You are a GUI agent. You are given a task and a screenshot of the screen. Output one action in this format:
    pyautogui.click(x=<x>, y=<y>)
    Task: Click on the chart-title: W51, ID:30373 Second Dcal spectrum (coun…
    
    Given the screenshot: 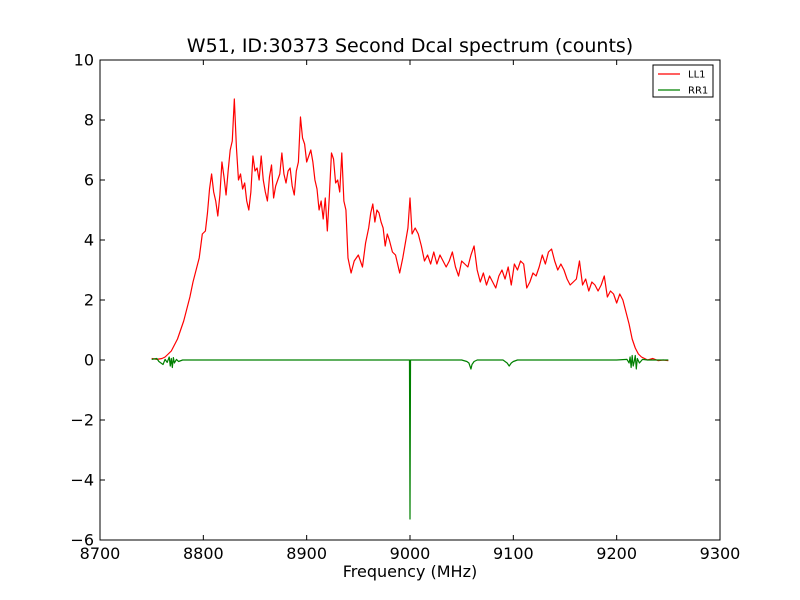 What is the action you would take?
    pyautogui.click(x=410, y=46)
    